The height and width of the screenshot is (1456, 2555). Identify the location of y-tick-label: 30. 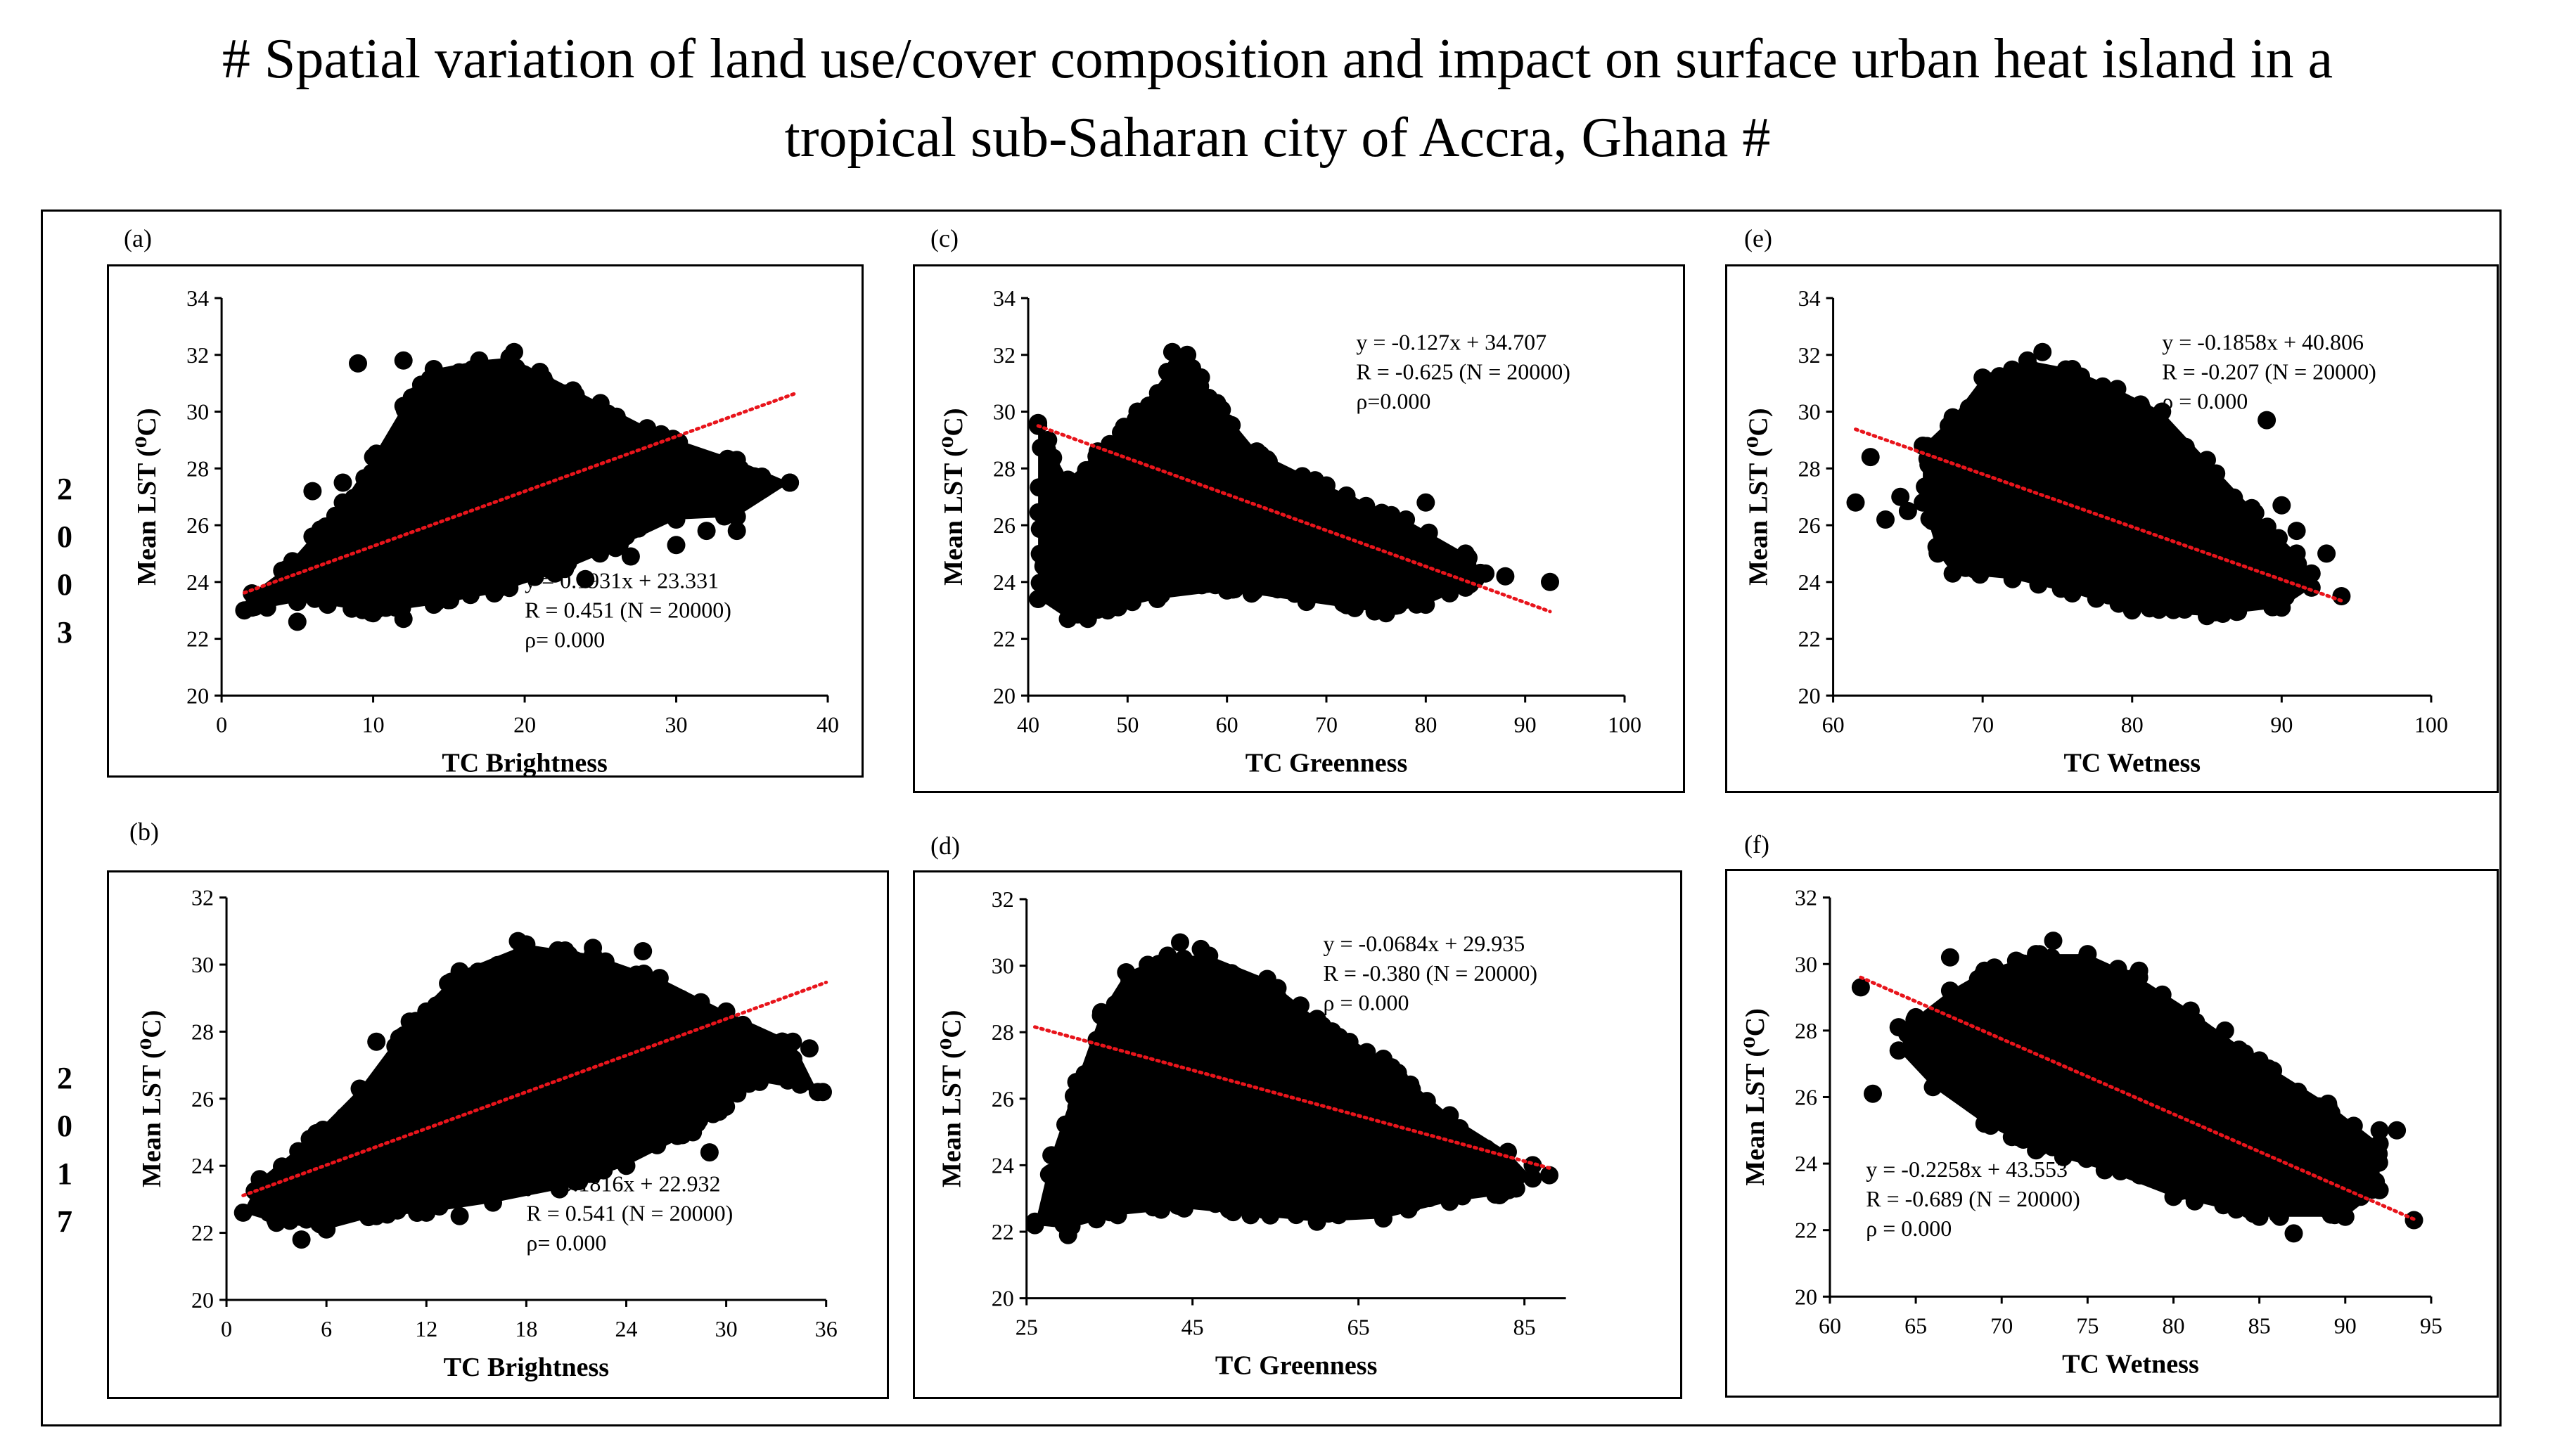
(1806, 964).